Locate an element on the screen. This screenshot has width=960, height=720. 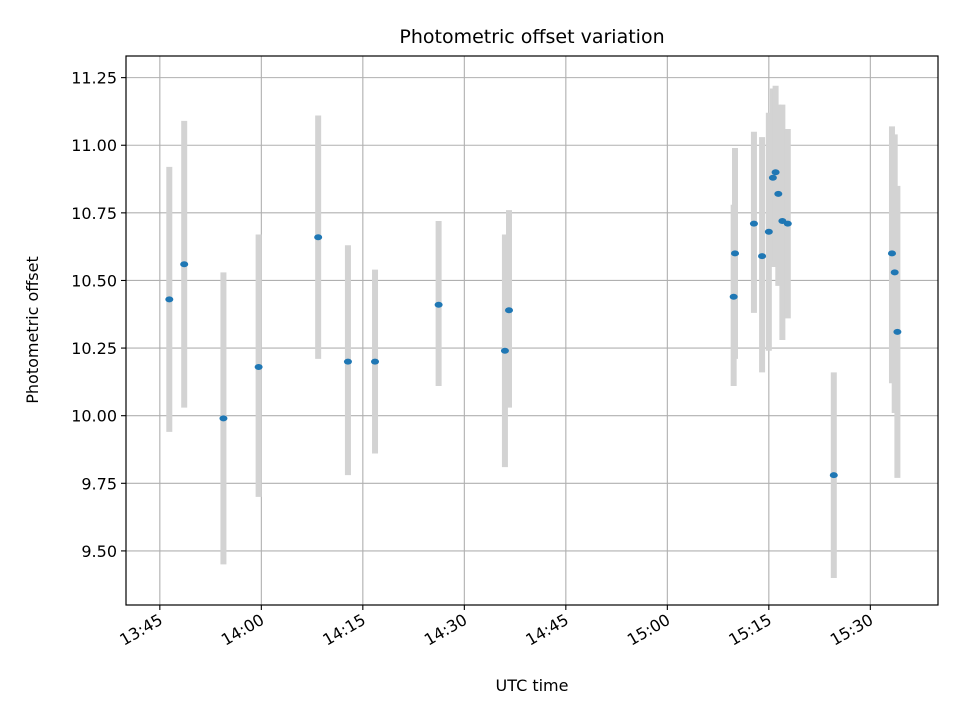
y-tick-label: 9.75 is located at coordinates (99, 483).